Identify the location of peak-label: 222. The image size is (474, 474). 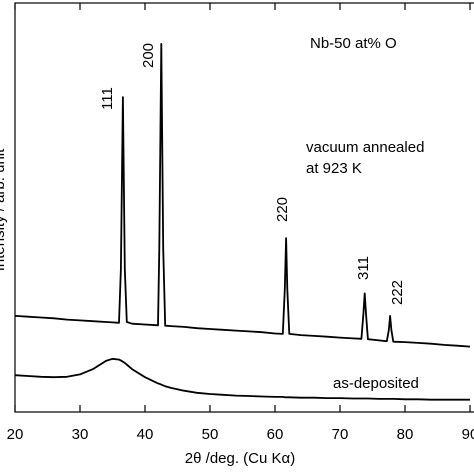
(397, 292).